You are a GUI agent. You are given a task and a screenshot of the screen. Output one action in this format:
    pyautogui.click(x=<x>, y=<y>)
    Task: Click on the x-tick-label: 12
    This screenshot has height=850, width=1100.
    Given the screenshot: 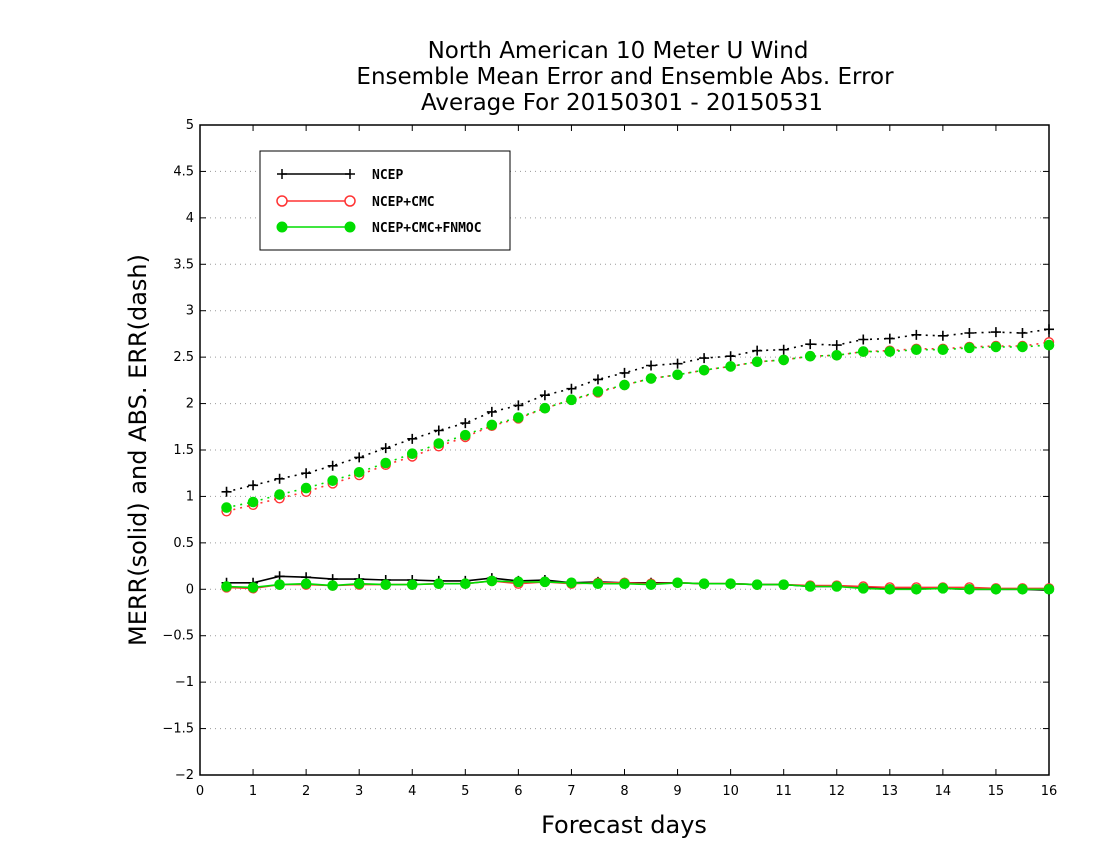 What is the action you would take?
    pyautogui.click(x=836, y=791)
    